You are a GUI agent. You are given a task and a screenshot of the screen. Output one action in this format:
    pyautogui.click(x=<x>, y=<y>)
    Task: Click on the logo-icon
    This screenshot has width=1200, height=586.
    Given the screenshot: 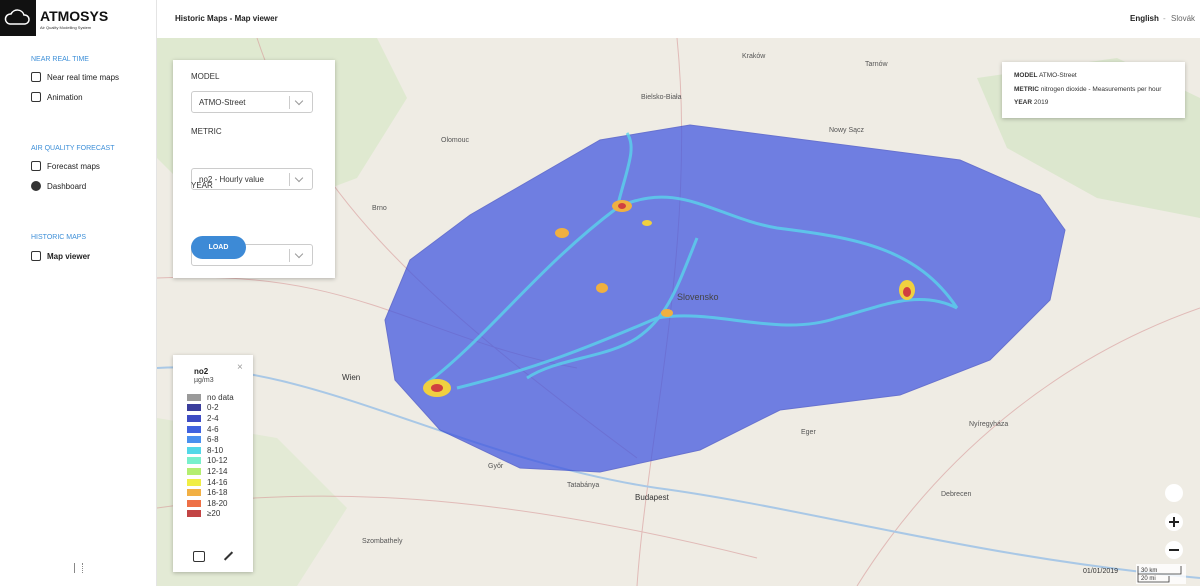 What is the action you would take?
    pyautogui.click(x=18, y=18)
    